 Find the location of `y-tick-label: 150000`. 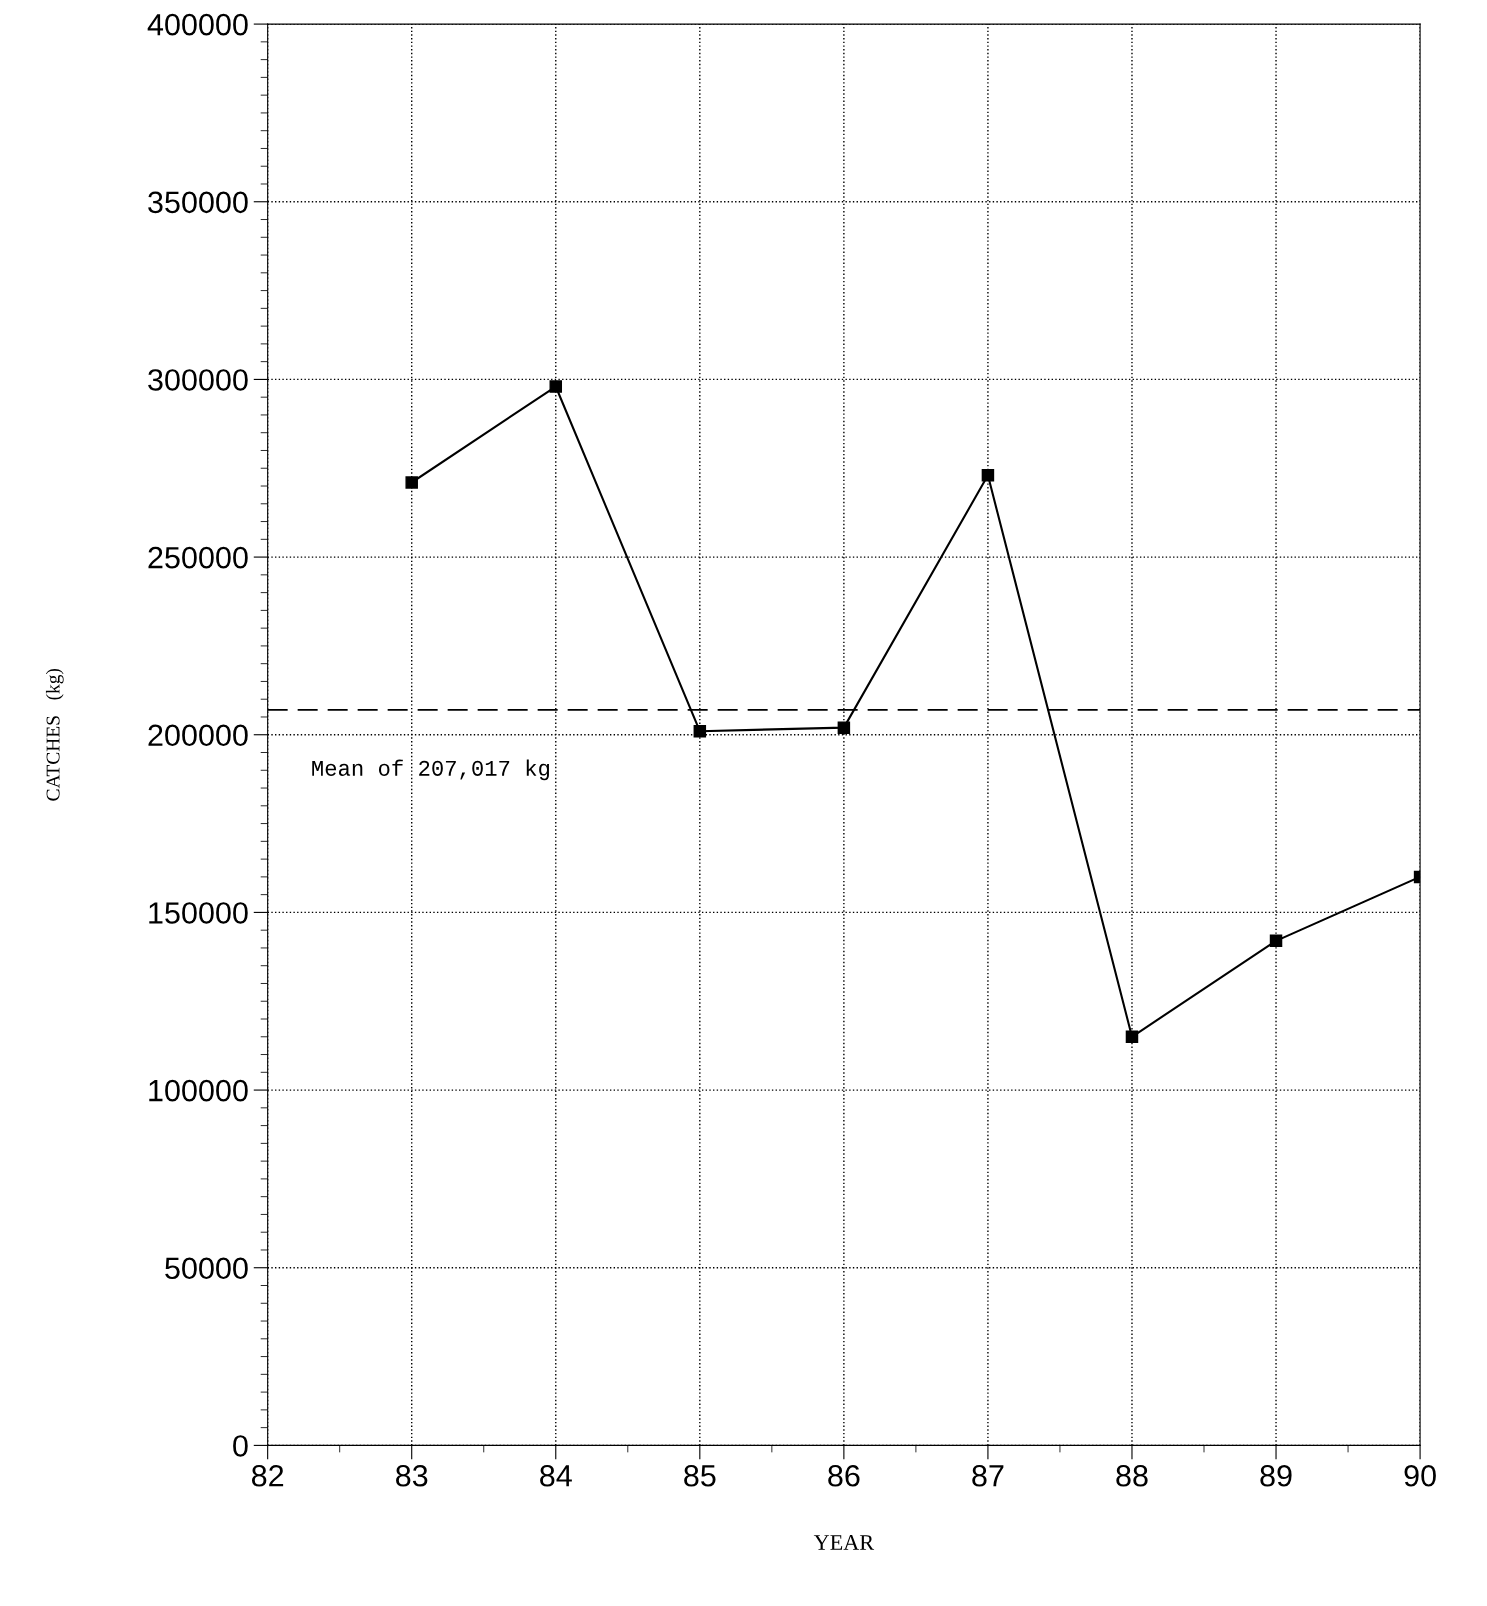

y-tick-label: 150000 is located at coordinates (198, 913).